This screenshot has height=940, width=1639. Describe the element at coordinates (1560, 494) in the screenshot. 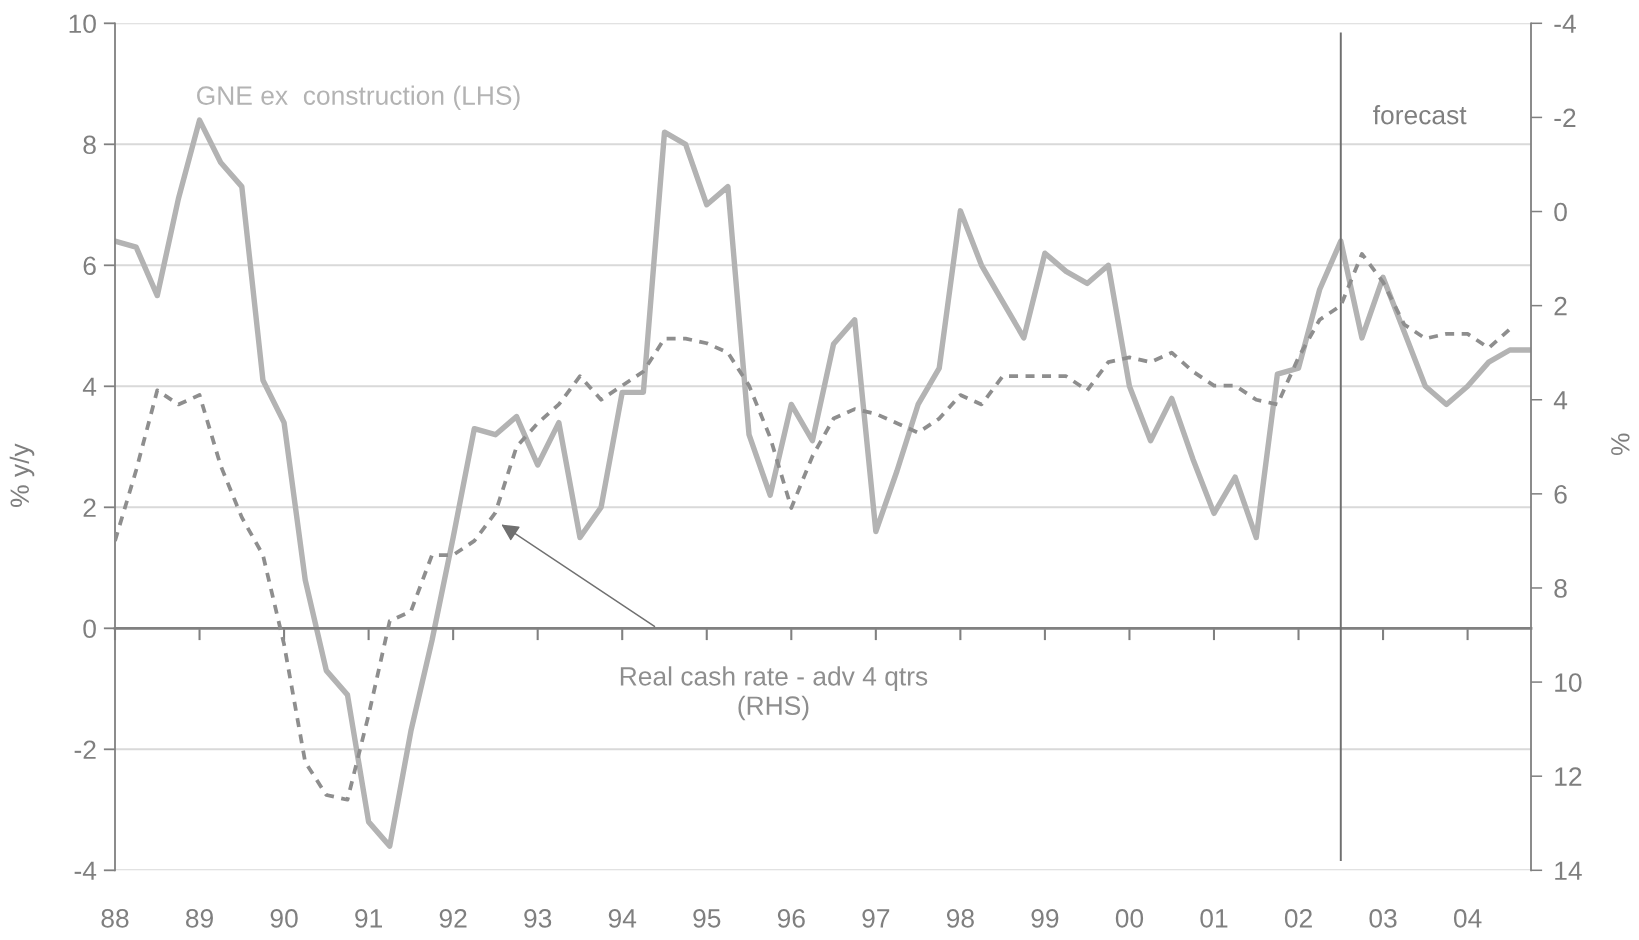

I see `y2-tick-label: 6` at that location.